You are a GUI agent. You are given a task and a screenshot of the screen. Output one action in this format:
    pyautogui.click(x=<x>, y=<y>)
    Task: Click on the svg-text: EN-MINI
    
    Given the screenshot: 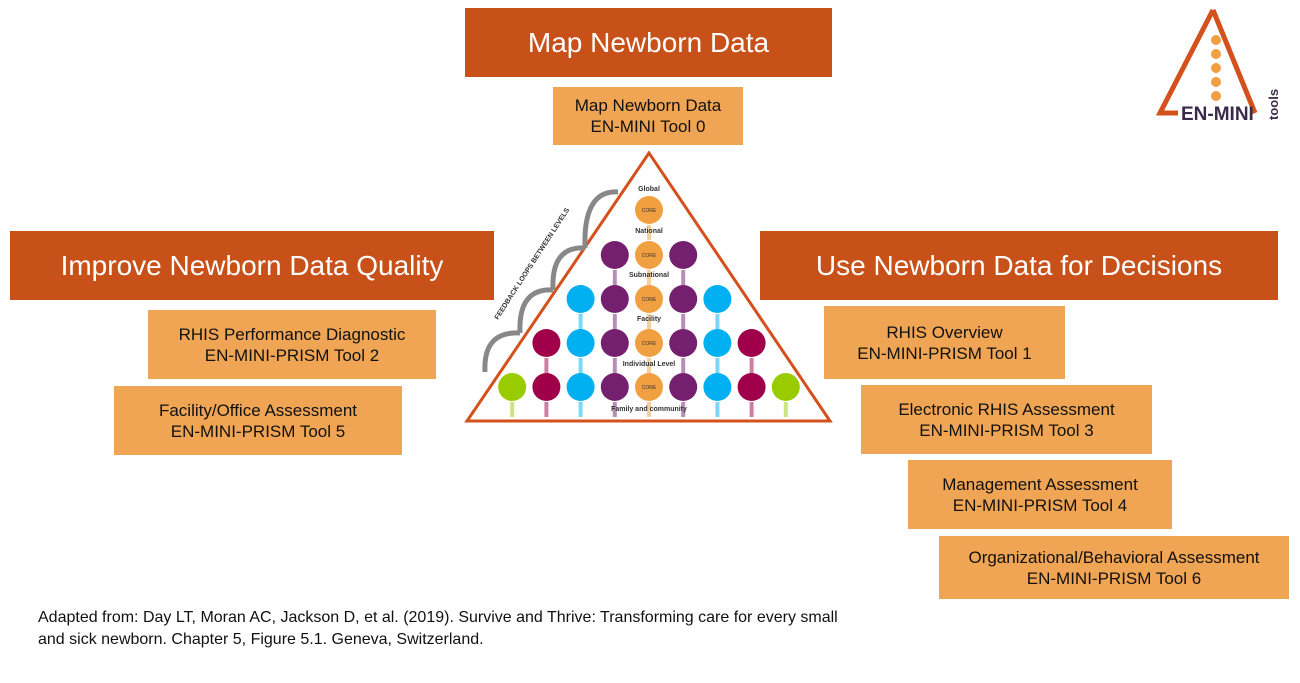 What is the action you would take?
    pyautogui.click(x=1217, y=113)
    